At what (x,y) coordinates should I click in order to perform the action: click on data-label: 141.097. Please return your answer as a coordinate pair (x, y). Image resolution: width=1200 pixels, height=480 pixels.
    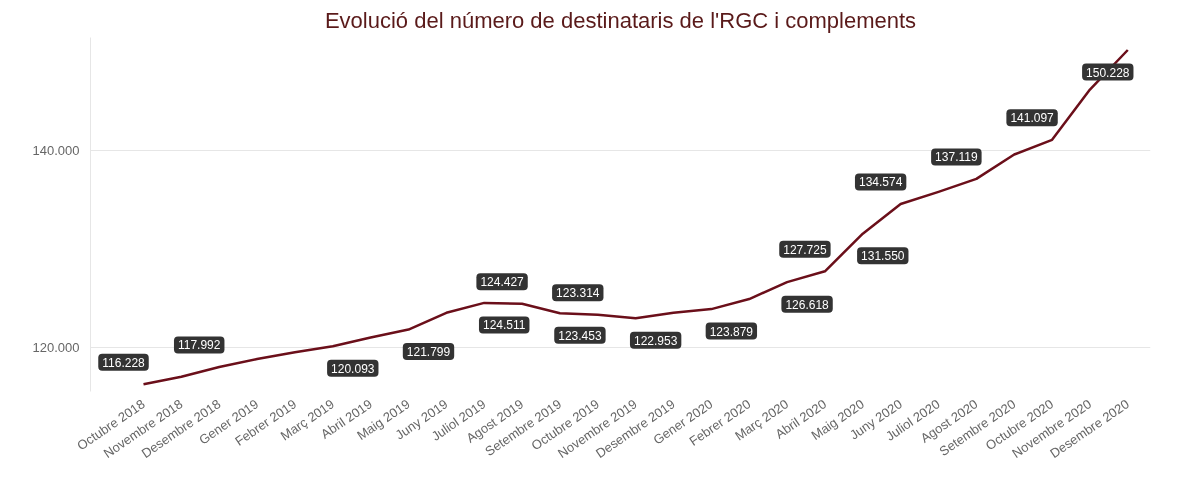
    Looking at the image, I should click on (1032, 118).